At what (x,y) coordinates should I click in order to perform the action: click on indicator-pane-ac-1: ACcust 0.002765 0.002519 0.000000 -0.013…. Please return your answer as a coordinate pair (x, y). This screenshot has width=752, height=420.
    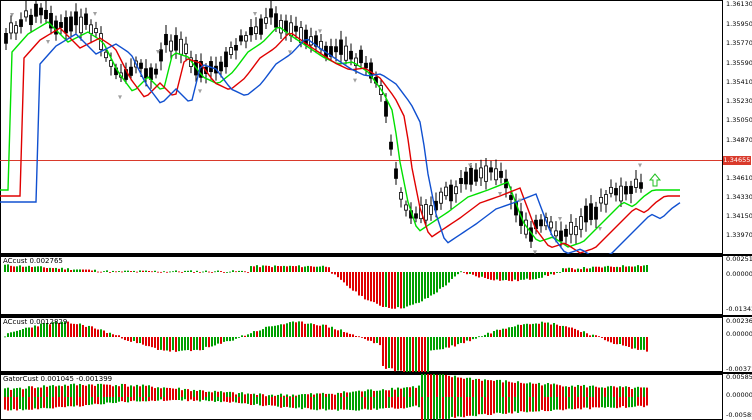
    Looking at the image, I should click on (376, 285).